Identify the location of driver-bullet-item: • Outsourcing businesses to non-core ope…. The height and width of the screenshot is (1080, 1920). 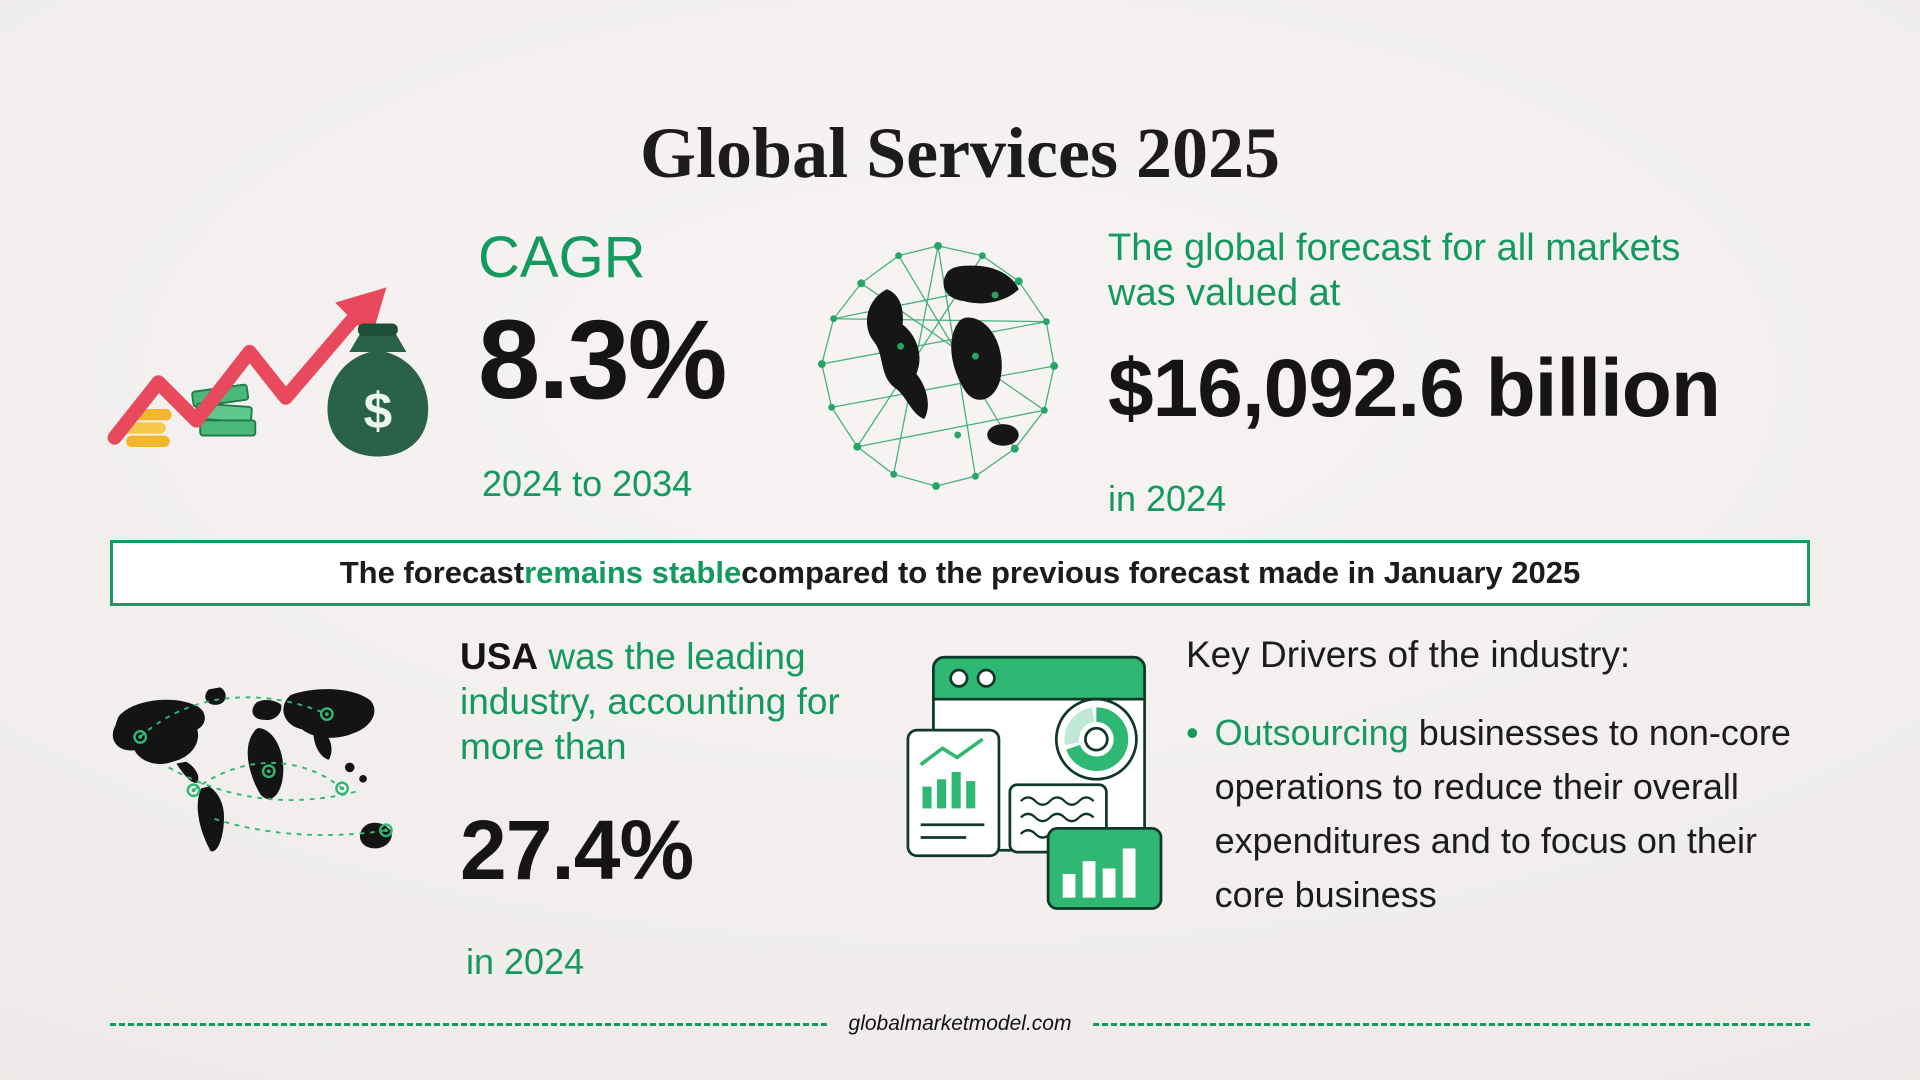
(1501, 814).